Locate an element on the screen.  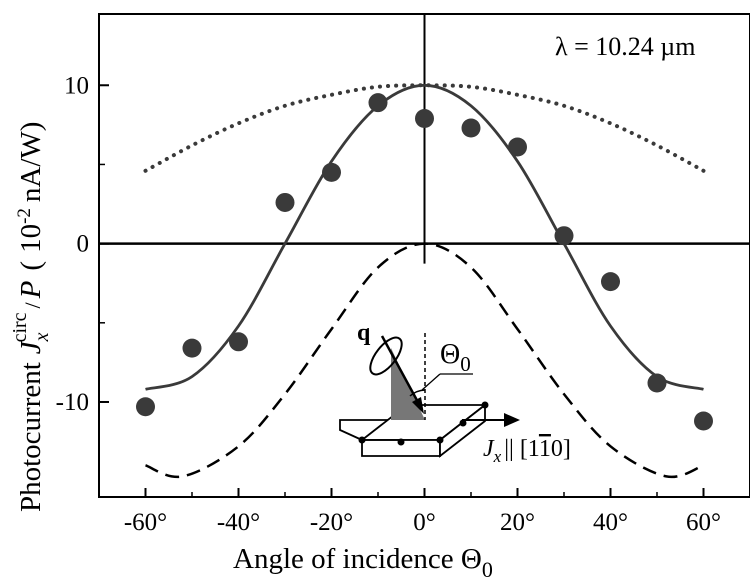
x-tick-label: 20° is located at coordinates (517, 522).